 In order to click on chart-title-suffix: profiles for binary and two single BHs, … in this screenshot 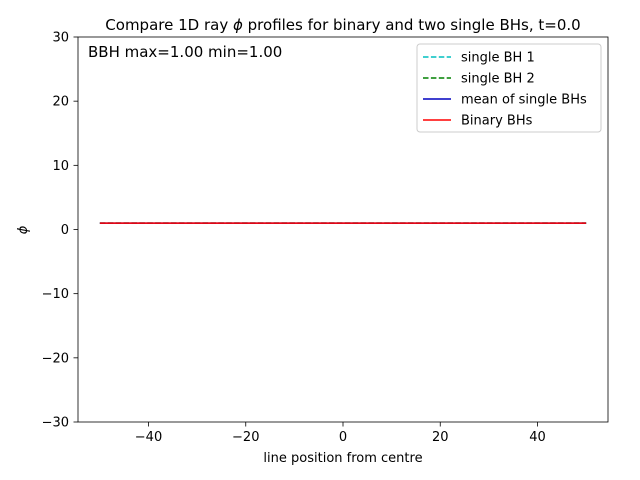, I will do `click(412, 25)`.